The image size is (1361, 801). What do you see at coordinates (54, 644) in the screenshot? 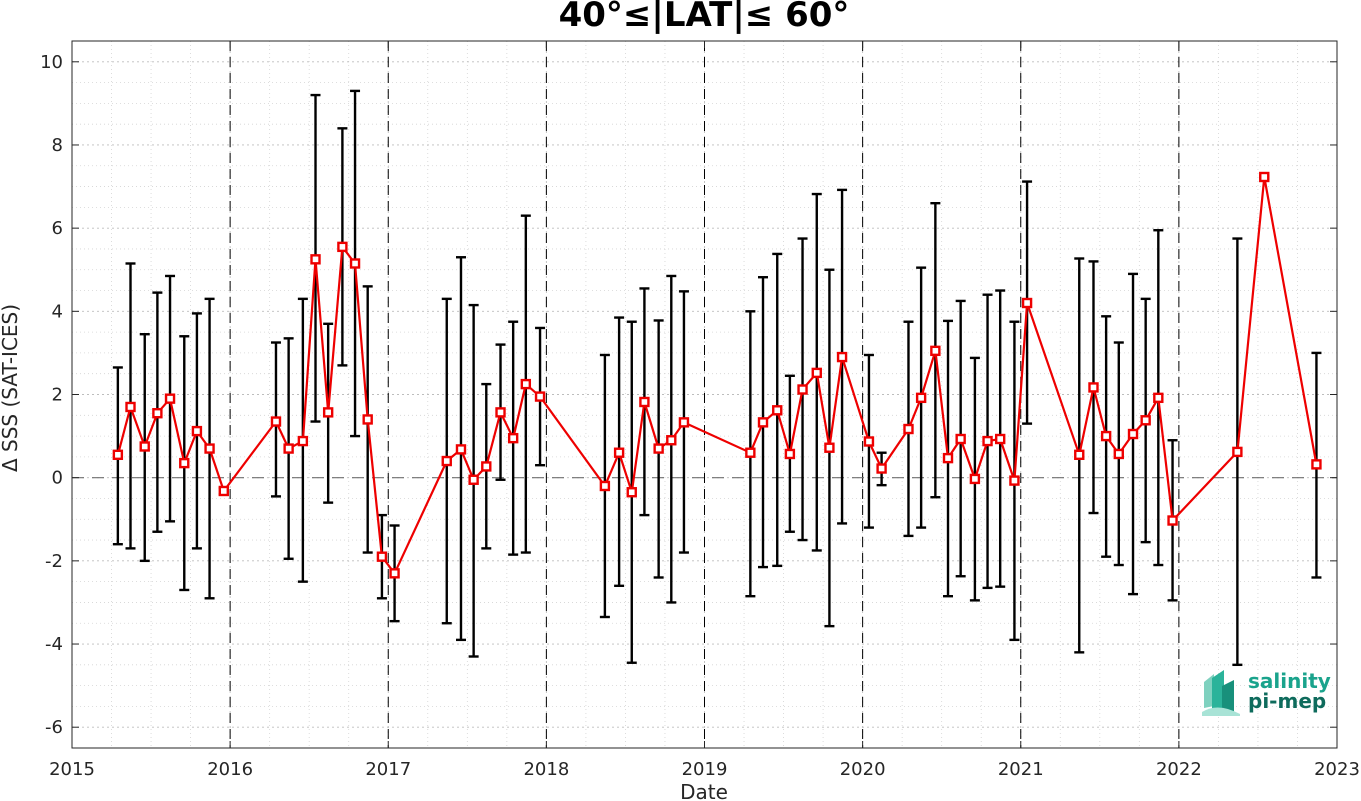
I see `y-tick-label: -4` at bounding box center [54, 644].